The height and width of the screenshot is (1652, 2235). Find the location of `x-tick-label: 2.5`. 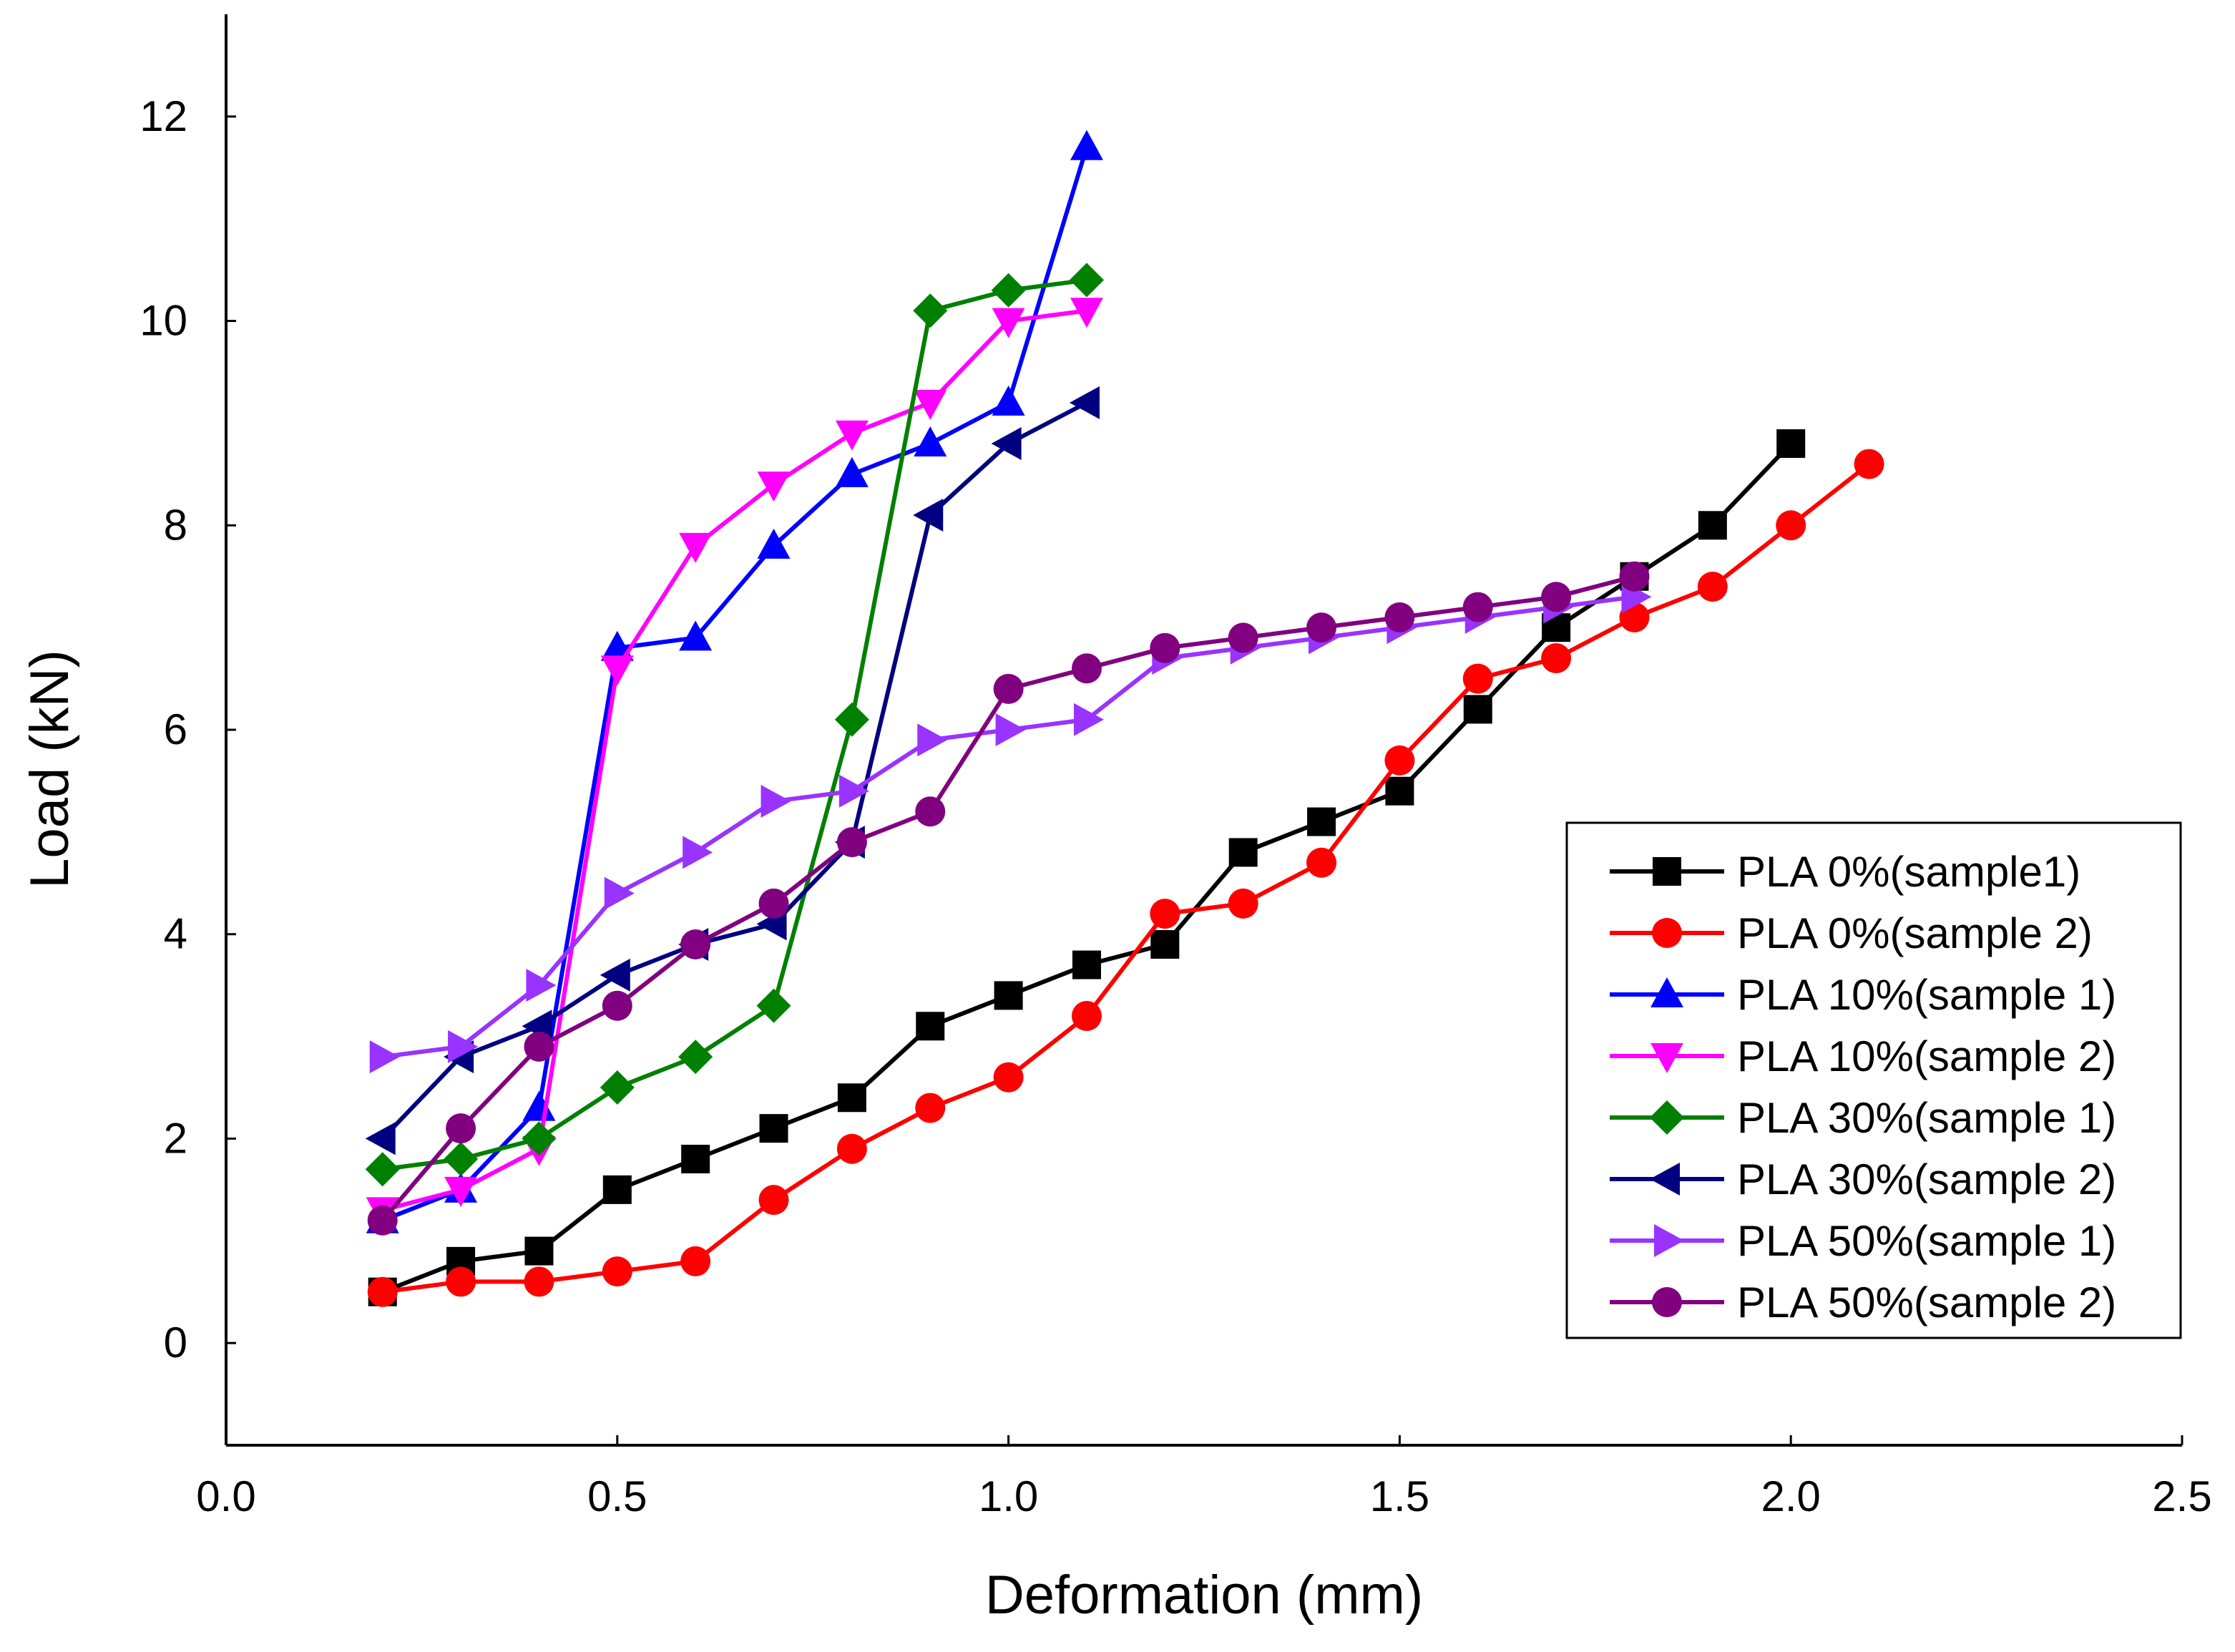

x-tick-label: 2.5 is located at coordinates (2181, 1496).